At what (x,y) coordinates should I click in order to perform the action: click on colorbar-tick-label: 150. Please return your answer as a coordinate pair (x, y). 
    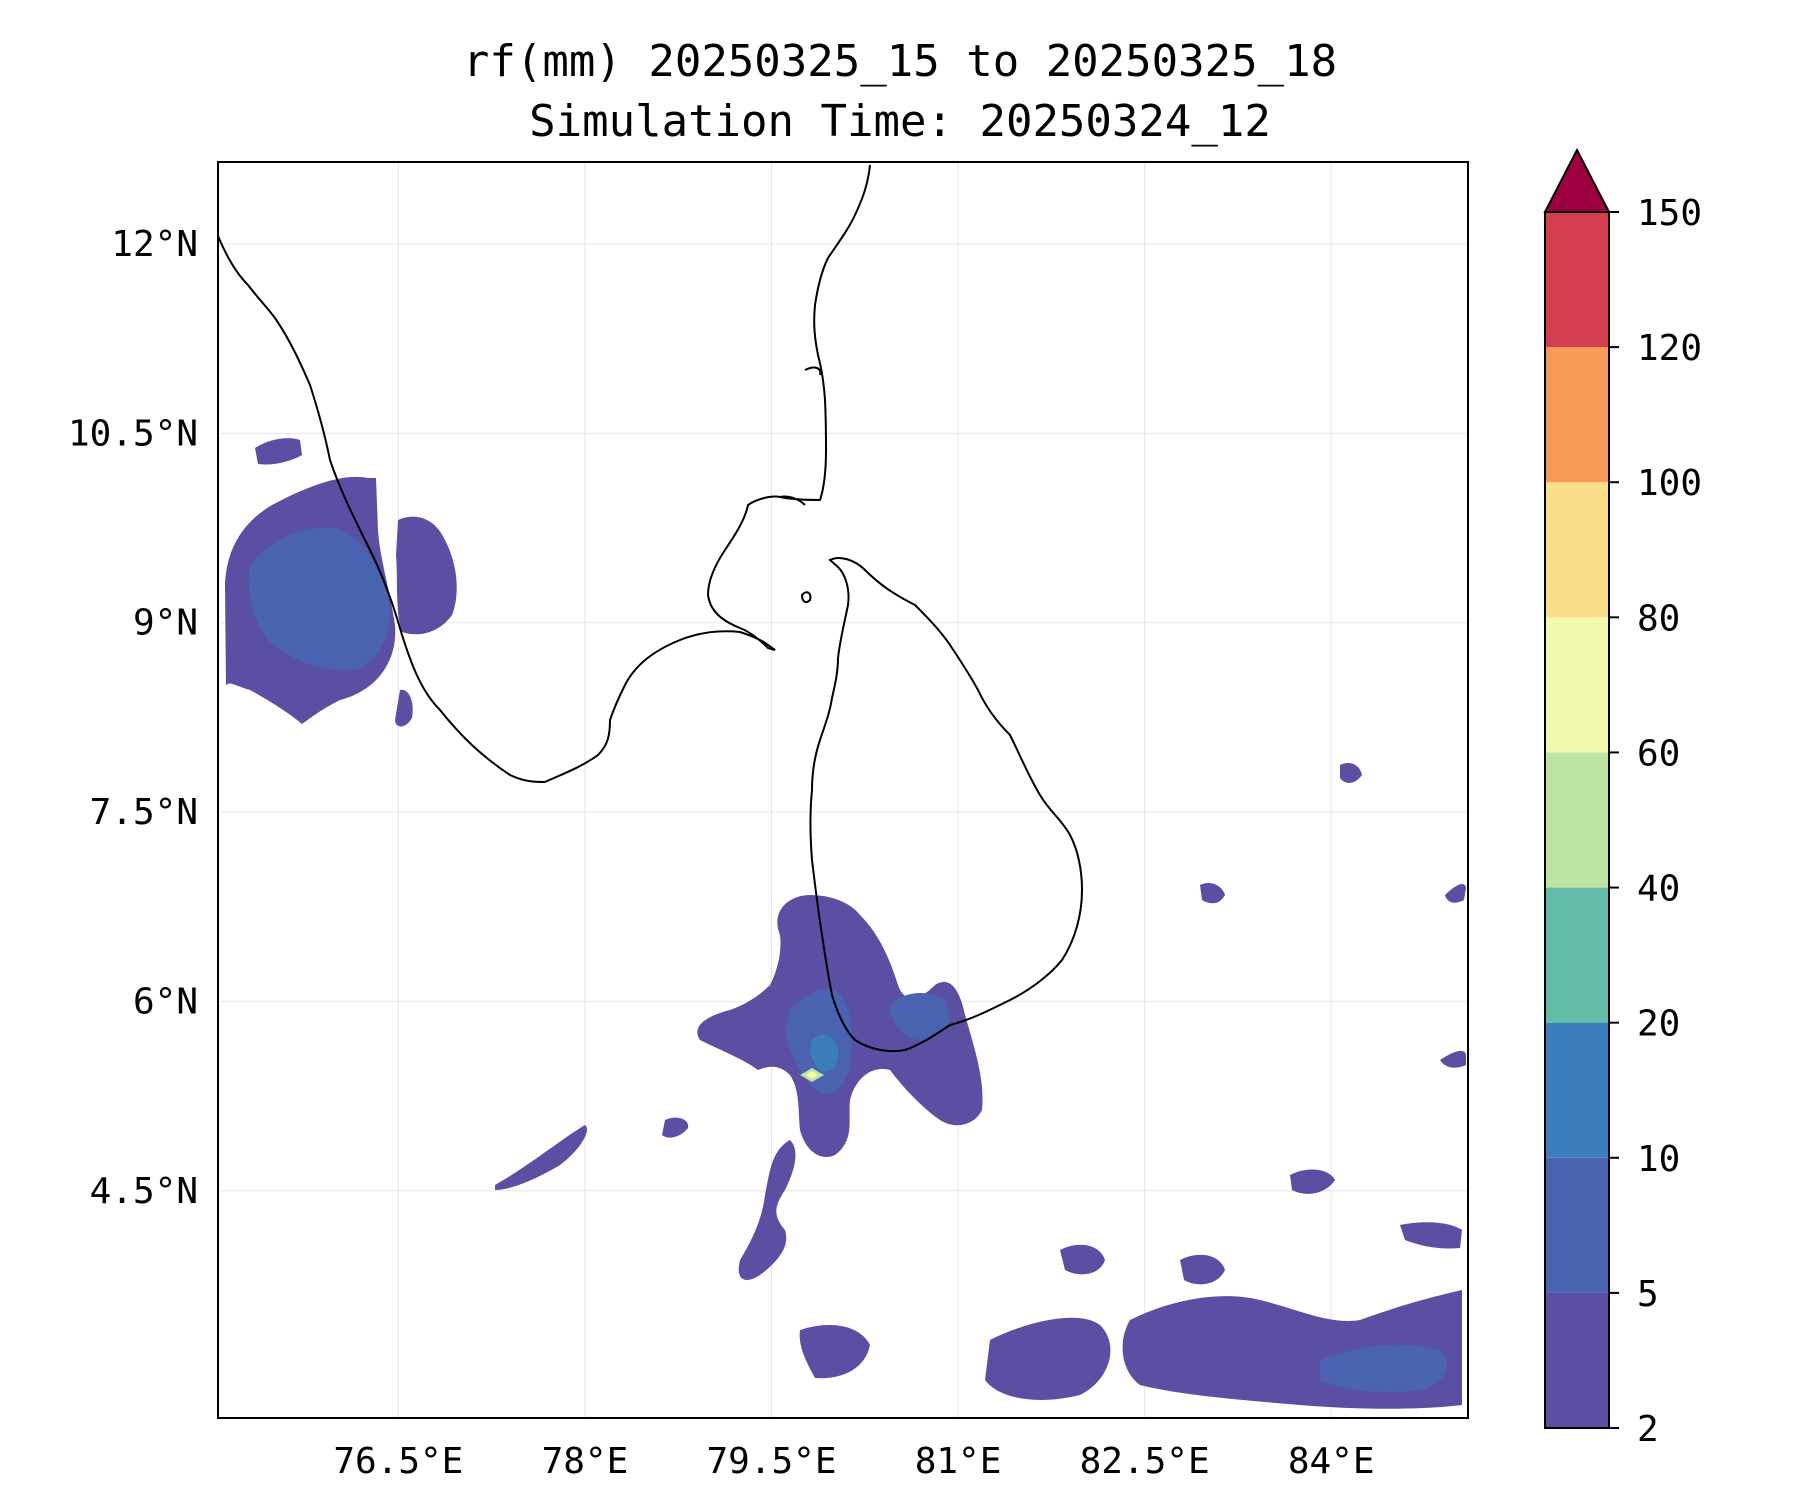
    Looking at the image, I should click on (1669, 213).